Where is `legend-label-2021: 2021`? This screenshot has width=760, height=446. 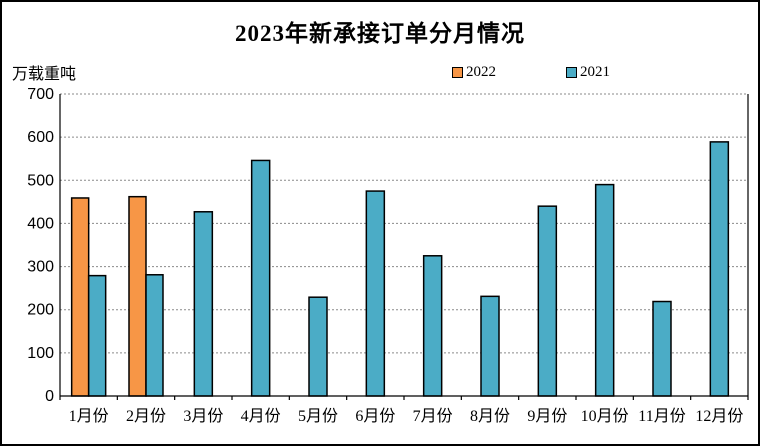
legend-label-2021: 2021 is located at coordinates (595, 72).